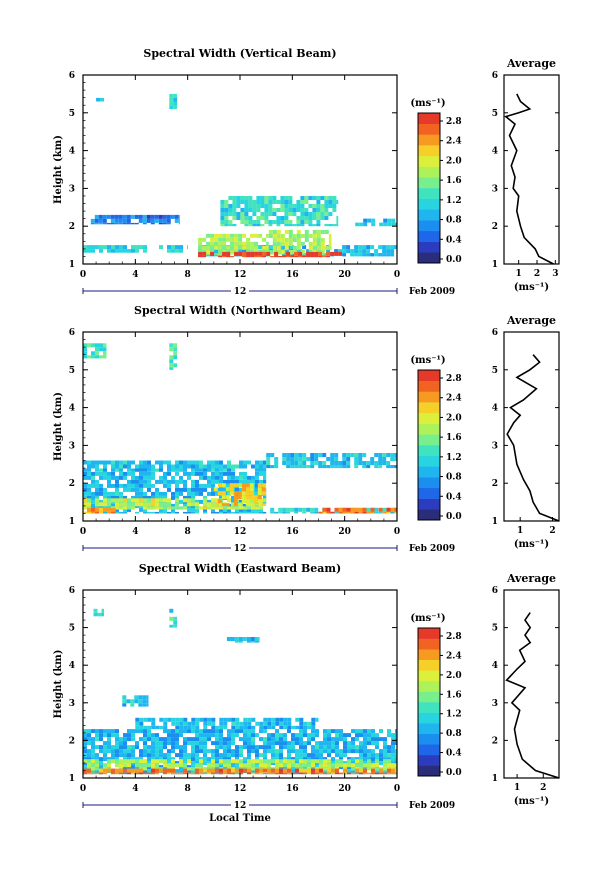 The image size is (611, 875). I want to click on profile-x-tick-label: 1, so click(519, 274).